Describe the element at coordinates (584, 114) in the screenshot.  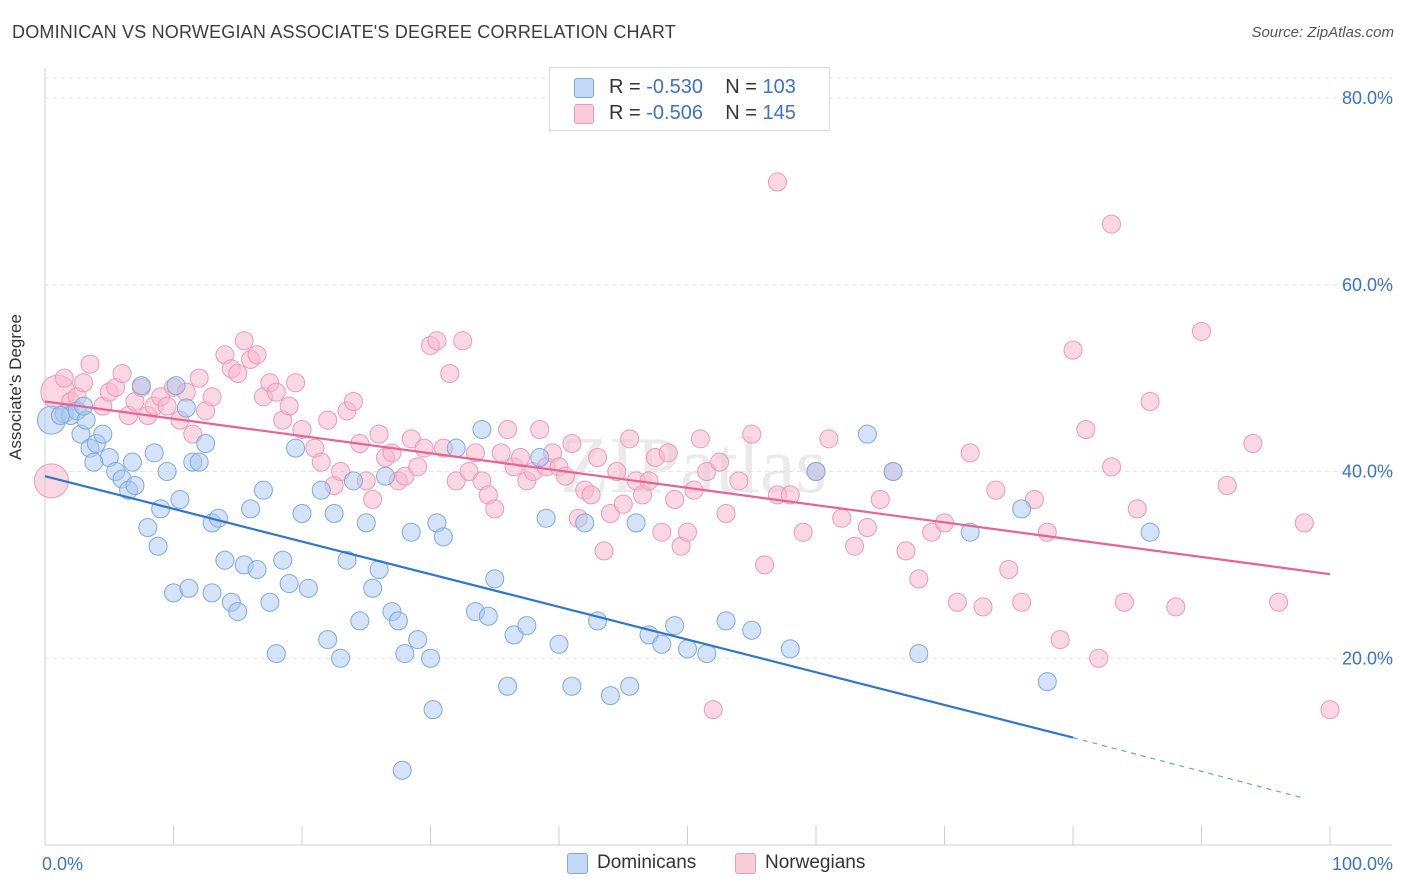
I see `norwegians-swatch` at that location.